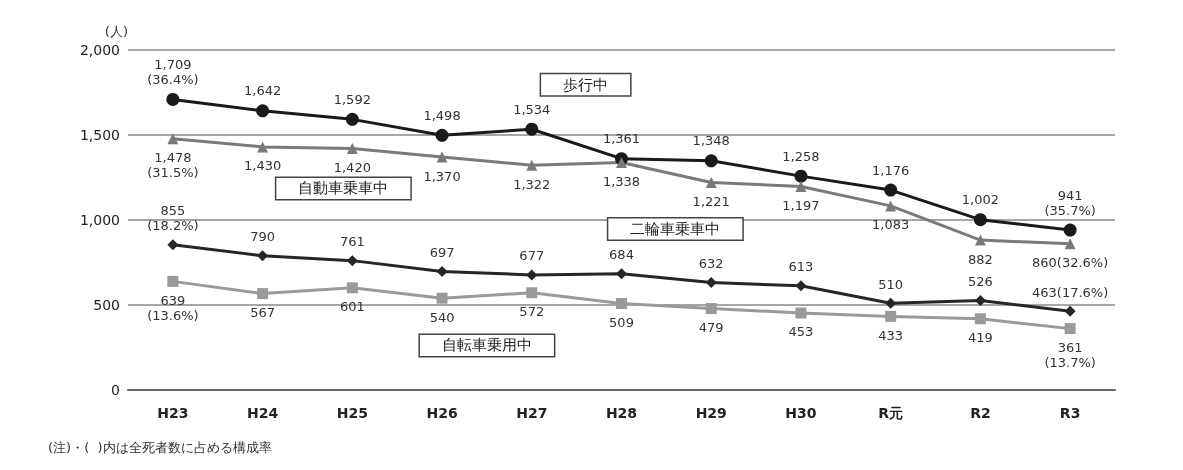 This screenshot has width=1183, height=470. I want to click on text: 二輪車乗車中, so click(675, 229).